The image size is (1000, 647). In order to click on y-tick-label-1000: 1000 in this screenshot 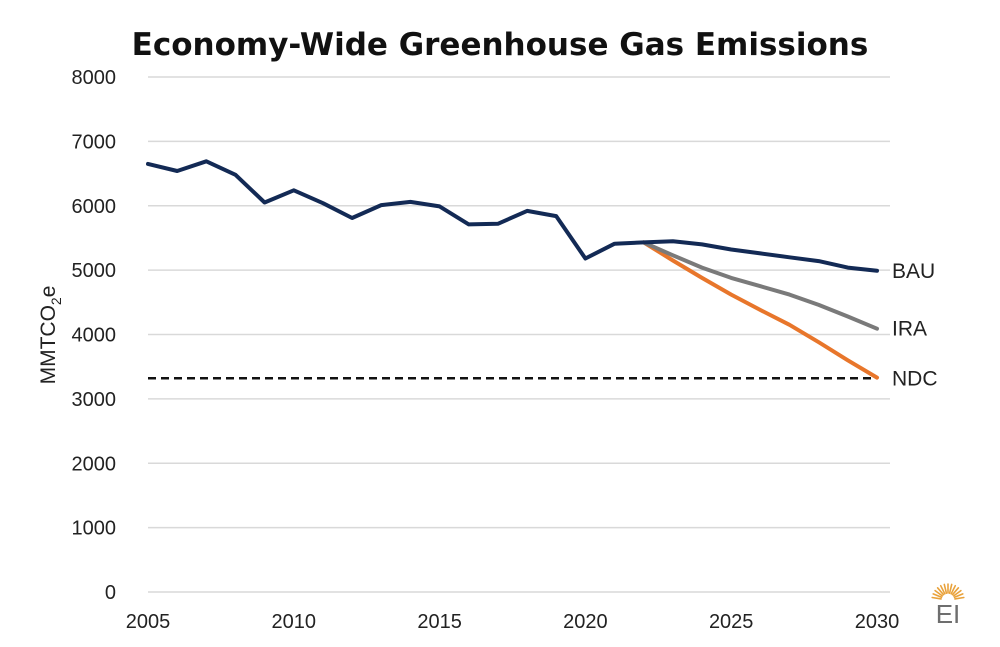, I will do `click(94, 529)`.